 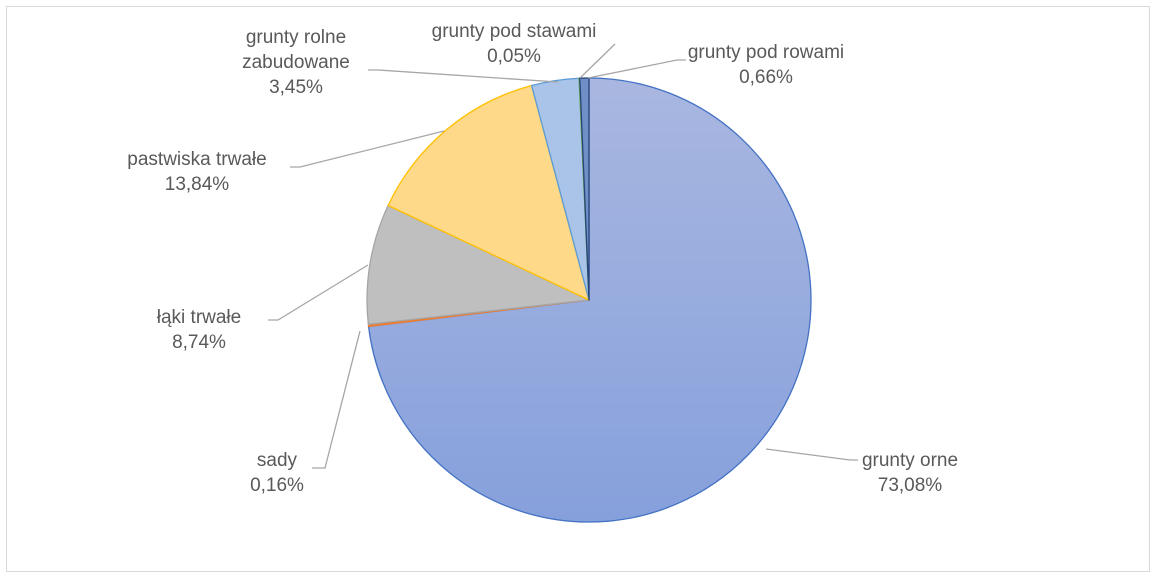 I want to click on data-label-6: grunty pod rowami 0,66%, so click(x=766, y=65).